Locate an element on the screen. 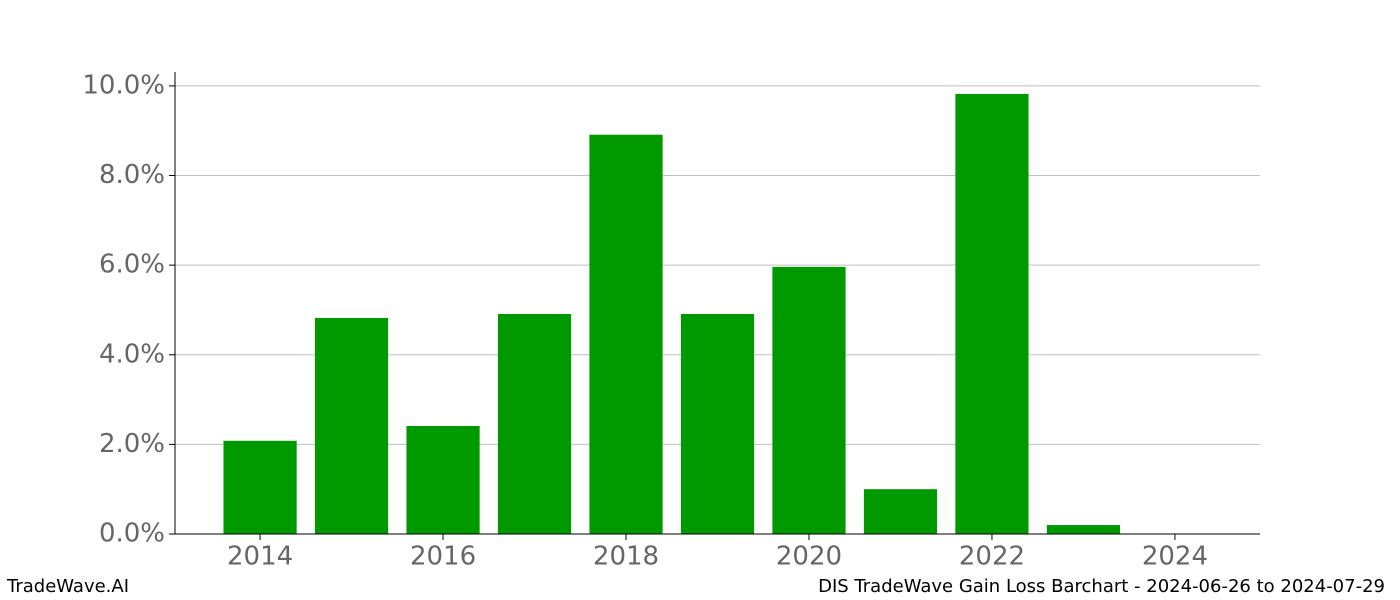  y-tick-label: 0.0% is located at coordinates (132, 534).